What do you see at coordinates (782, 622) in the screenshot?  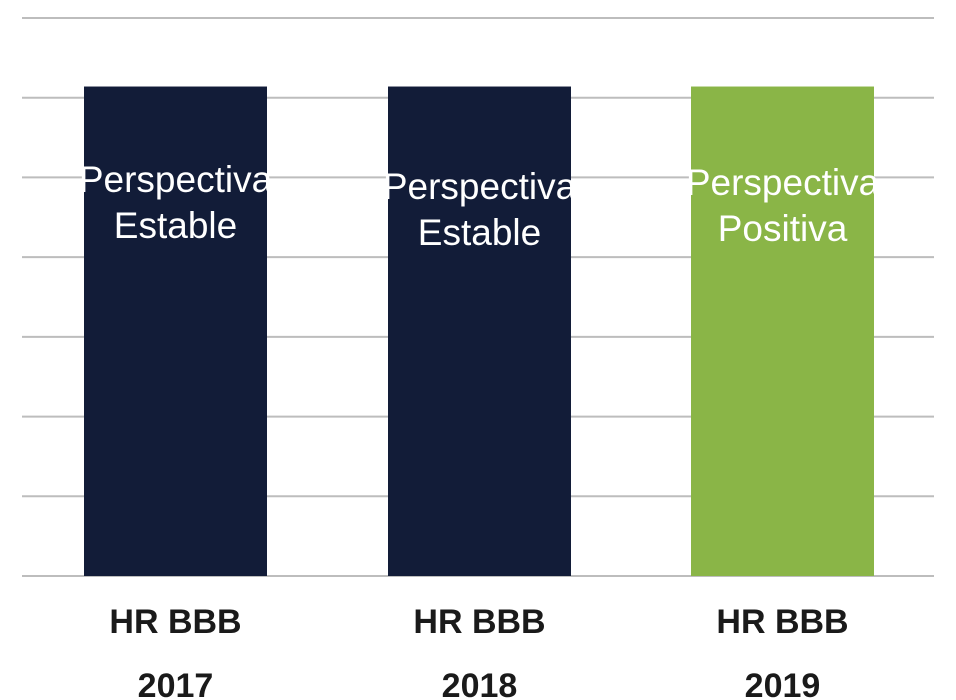 I see `category-label-rating-3: HR BBB` at bounding box center [782, 622].